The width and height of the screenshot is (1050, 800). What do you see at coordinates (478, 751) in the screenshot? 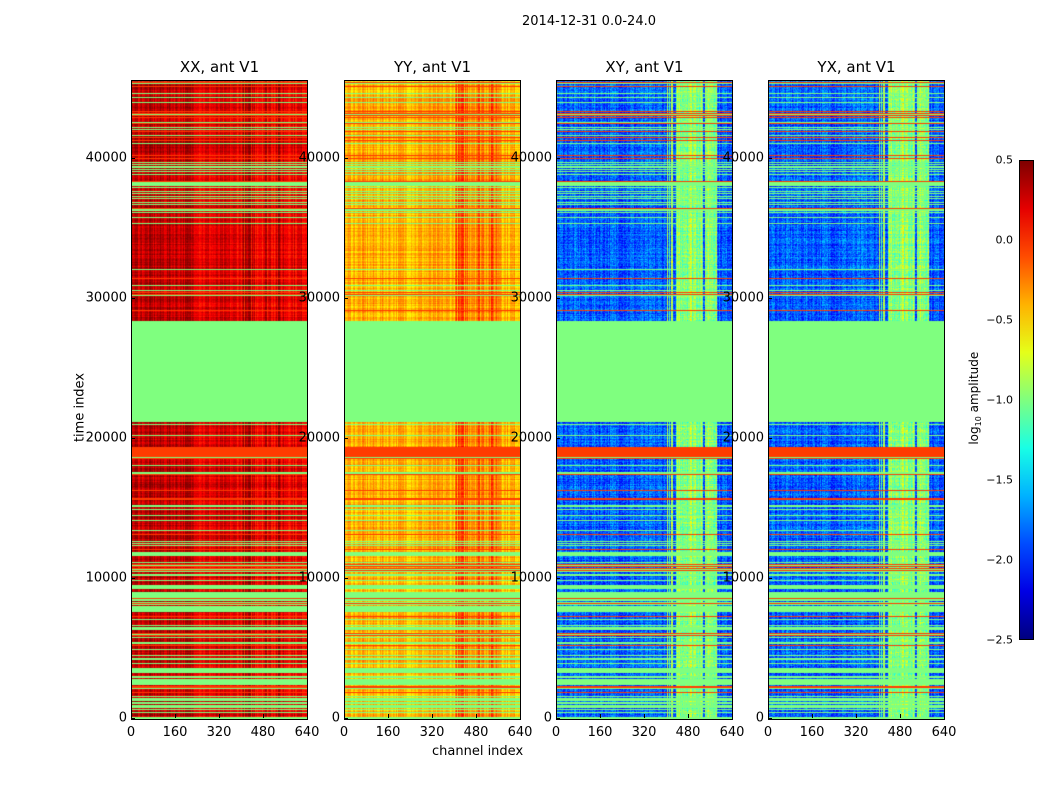
I see `x-axis-label: channel index` at bounding box center [478, 751].